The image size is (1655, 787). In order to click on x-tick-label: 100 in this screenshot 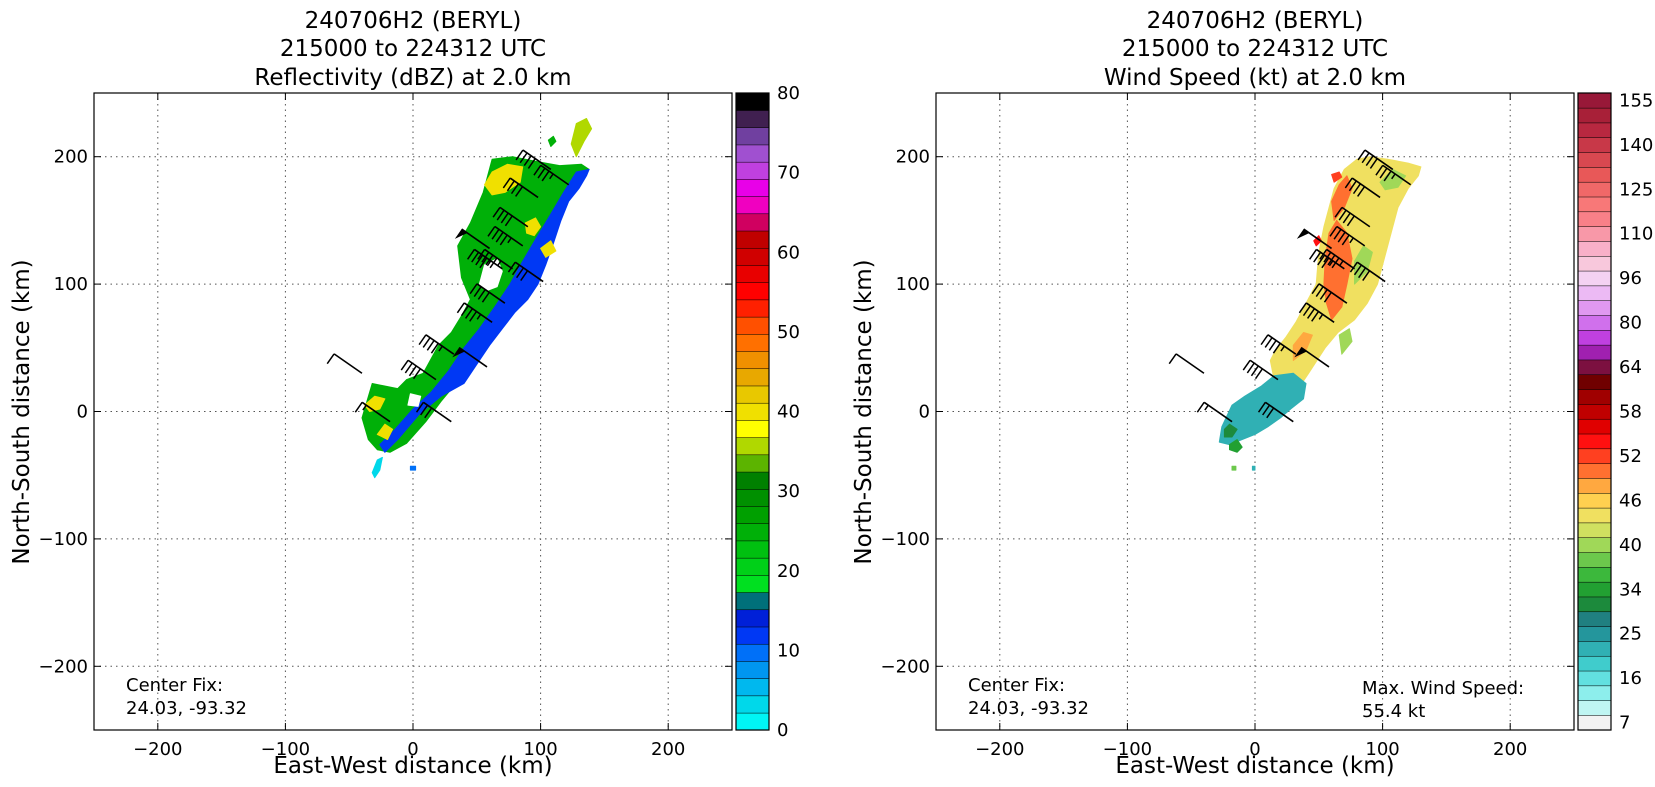, I will do `click(540, 749)`.